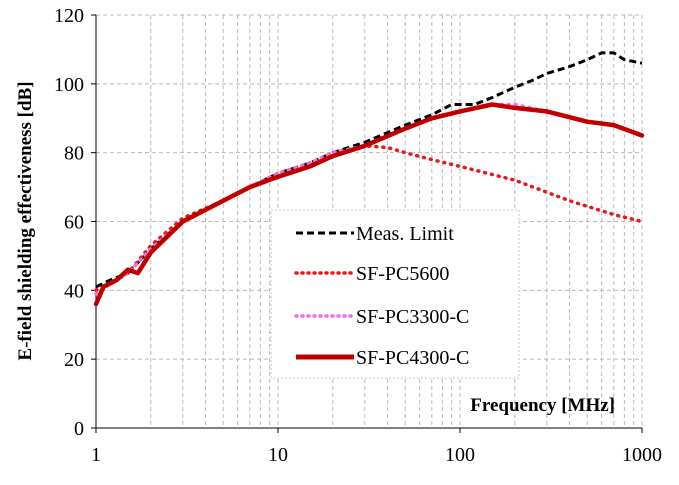 The width and height of the screenshot is (679, 485). What do you see at coordinates (542, 405) in the screenshot?
I see `x-axis-label: Frequency [MHz]` at bounding box center [542, 405].